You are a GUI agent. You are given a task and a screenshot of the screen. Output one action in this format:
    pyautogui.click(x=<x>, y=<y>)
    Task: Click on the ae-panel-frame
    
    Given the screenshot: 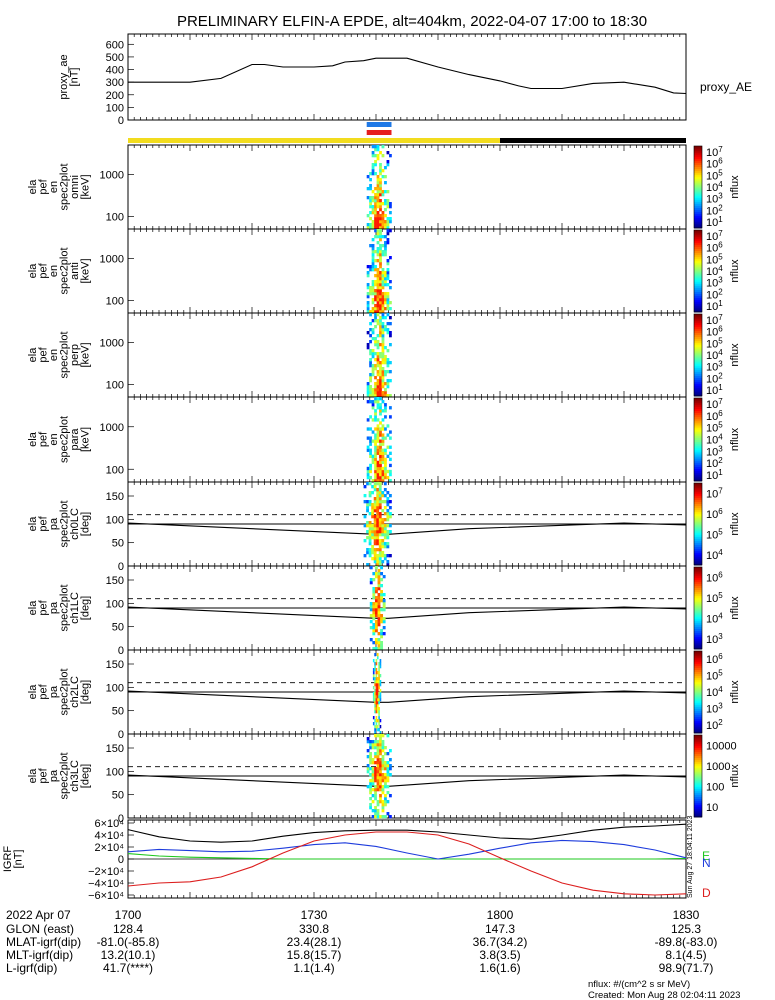 What is the action you would take?
    pyautogui.click(x=407, y=77)
    